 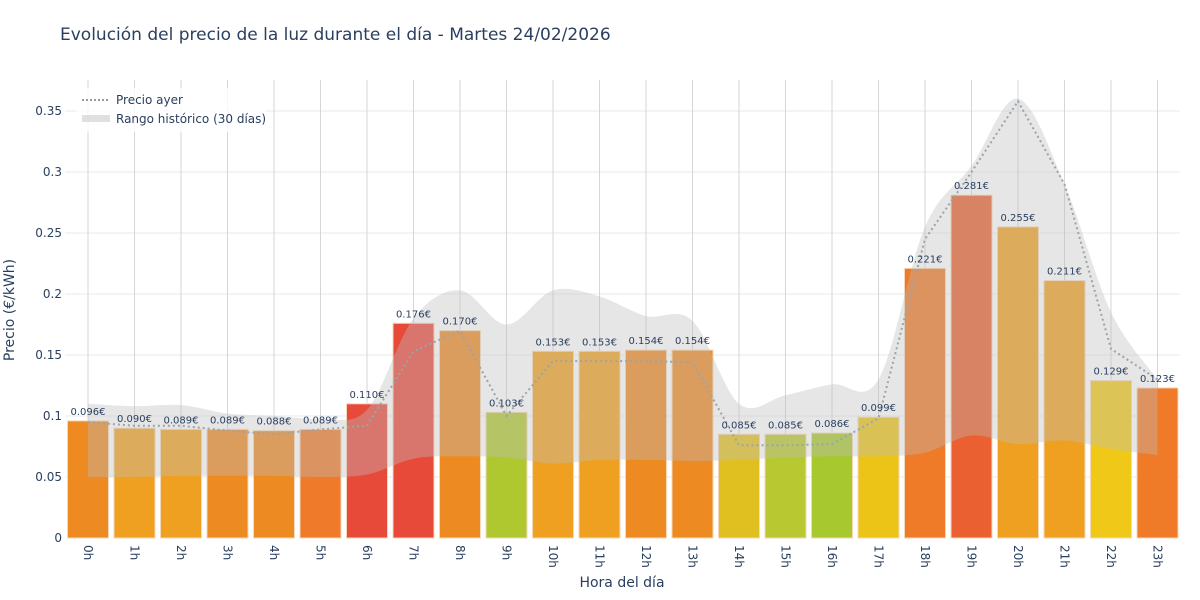 I want to click on y-tick-label: 0, so click(x=58, y=538).